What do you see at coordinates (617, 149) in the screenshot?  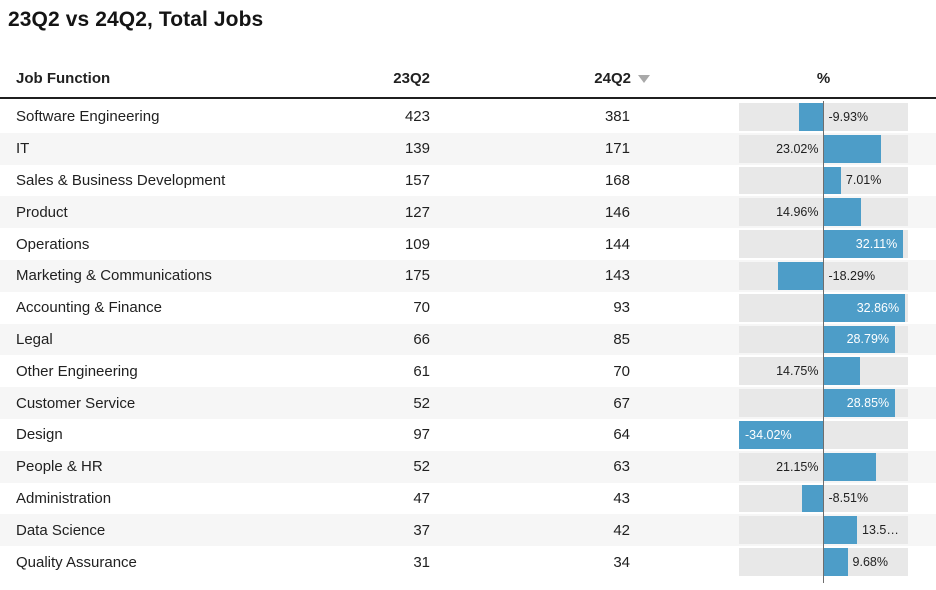 I see `q24-value-cell: 171` at bounding box center [617, 149].